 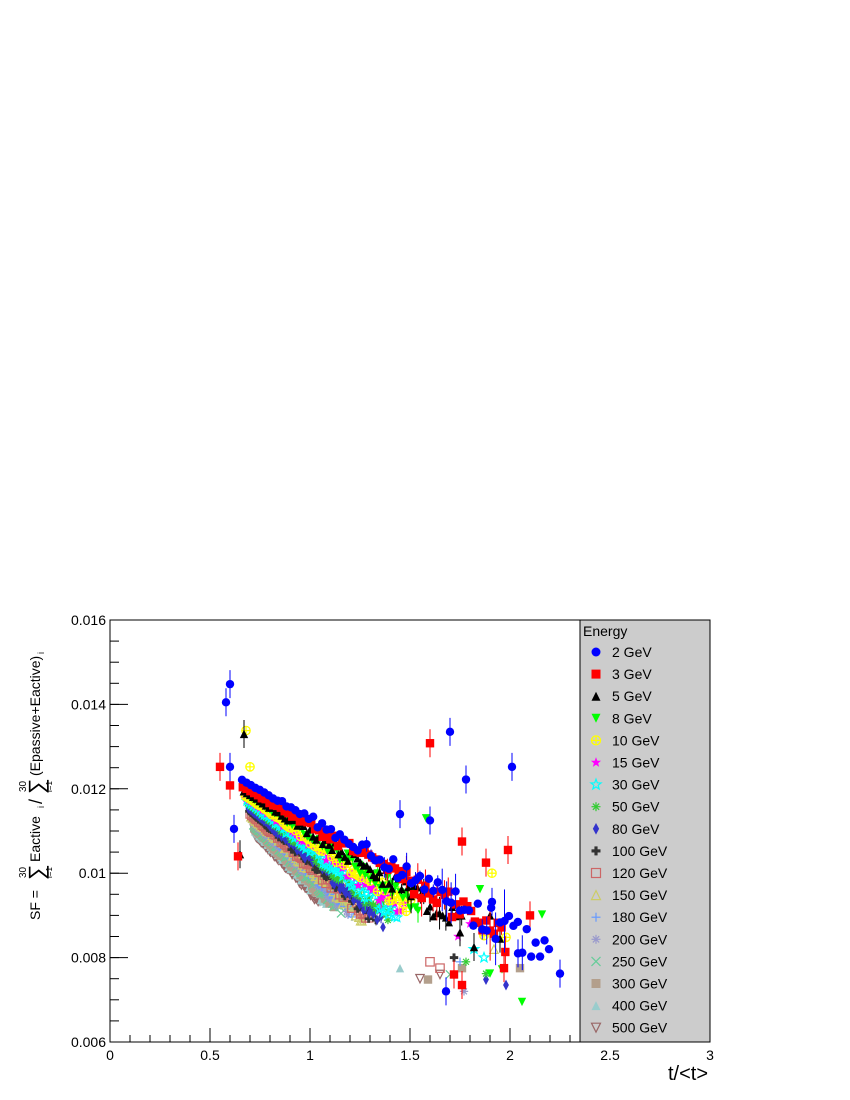 What do you see at coordinates (636, 740) in the screenshot?
I see `legend-label: 10 GeV` at bounding box center [636, 740].